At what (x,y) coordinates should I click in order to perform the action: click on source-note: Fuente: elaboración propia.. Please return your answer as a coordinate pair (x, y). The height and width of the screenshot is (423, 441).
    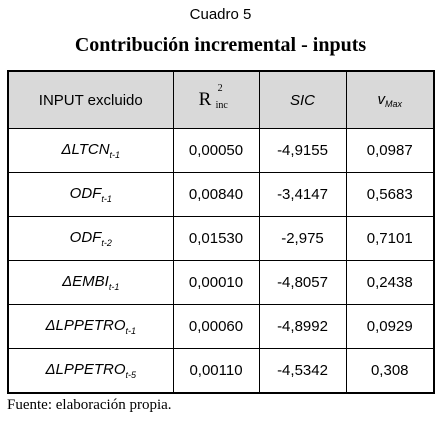
    Looking at the image, I should click on (89, 405).